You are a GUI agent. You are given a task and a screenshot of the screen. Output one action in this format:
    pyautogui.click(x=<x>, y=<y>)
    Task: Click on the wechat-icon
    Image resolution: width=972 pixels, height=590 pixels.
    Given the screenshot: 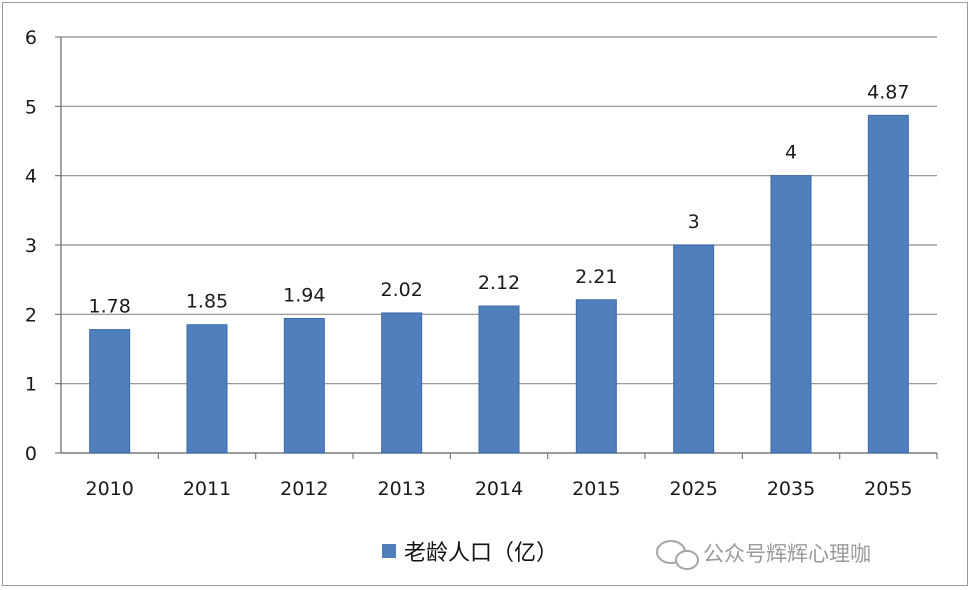 What is the action you would take?
    pyautogui.click(x=677, y=555)
    